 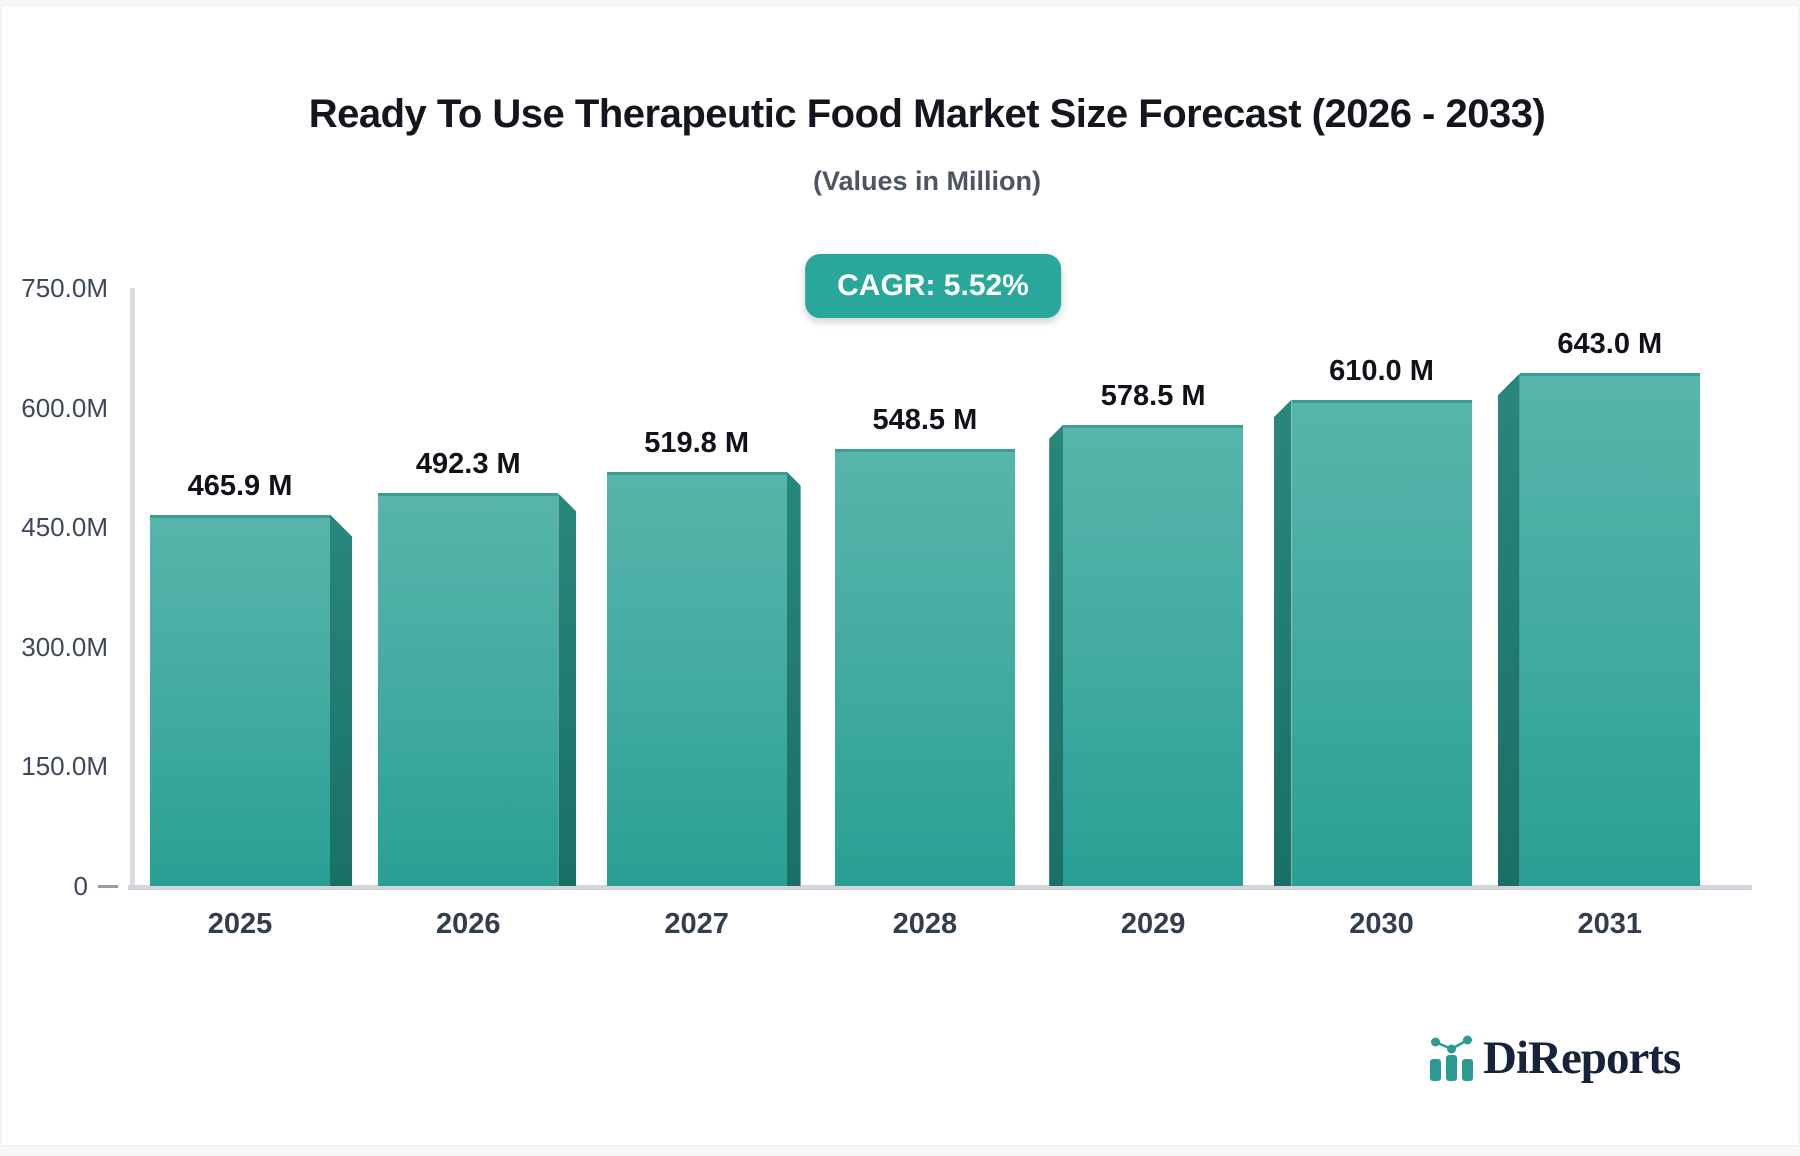 I want to click on bar-side-face-2025, so click(x=341, y=700).